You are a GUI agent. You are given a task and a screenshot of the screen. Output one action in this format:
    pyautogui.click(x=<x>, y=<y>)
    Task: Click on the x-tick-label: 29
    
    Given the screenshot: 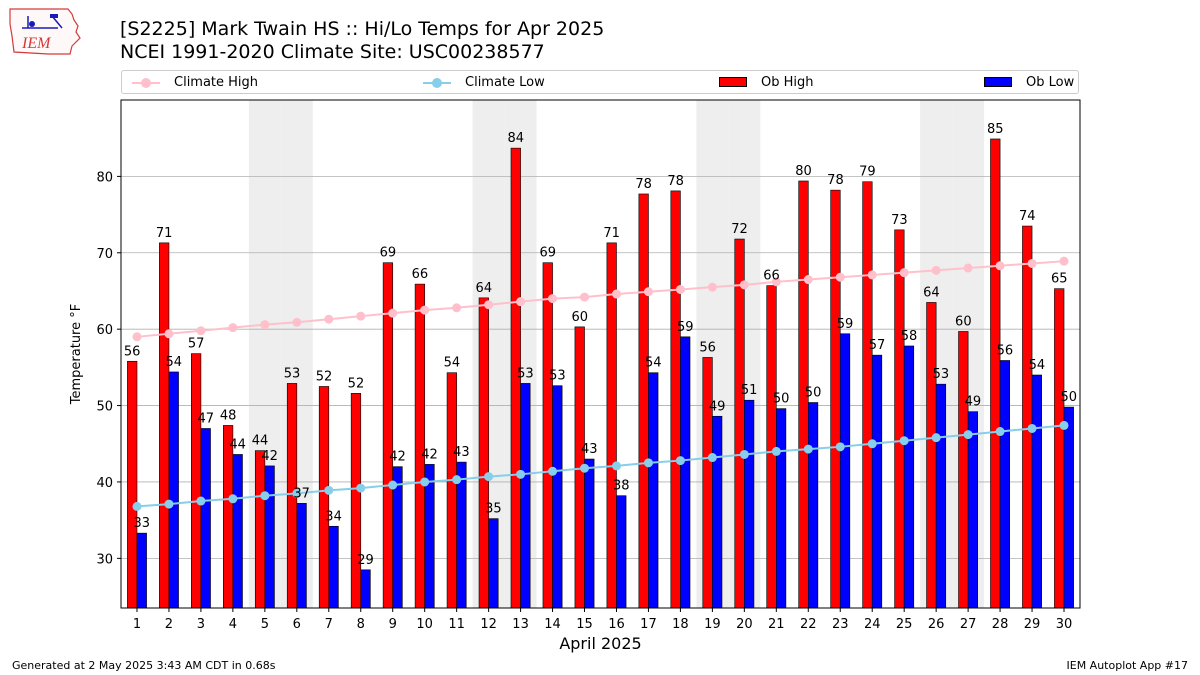 What is the action you would take?
    pyautogui.click(x=1032, y=624)
    